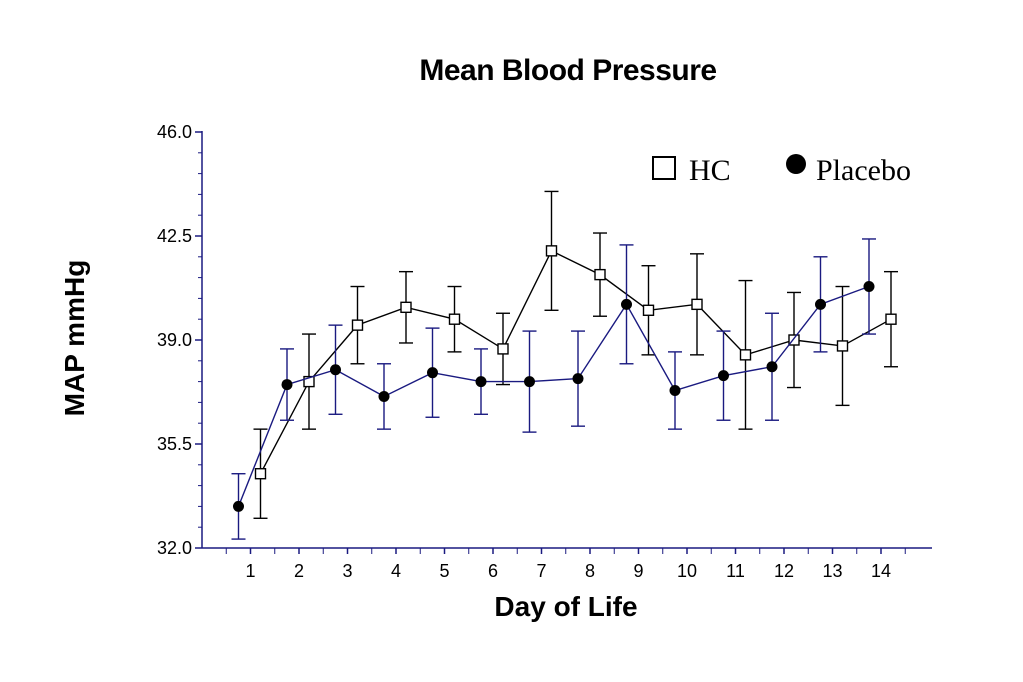  What do you see at coordinates (664, 168) in the screenshot?
I see `legend-hc-square-marker` at bounding box center [664, 168].